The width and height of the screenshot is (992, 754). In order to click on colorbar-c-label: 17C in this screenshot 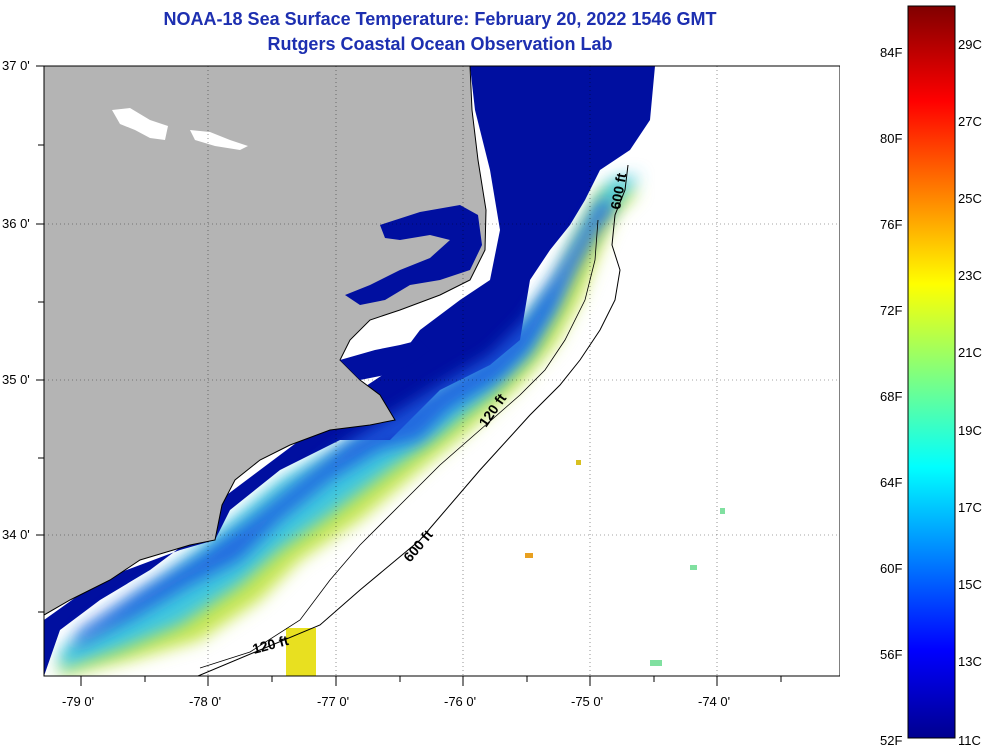, I will do `click(970, 507)`.